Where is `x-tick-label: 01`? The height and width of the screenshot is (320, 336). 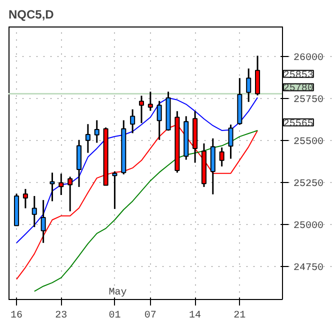
x-tick-label: 01 is located at coordinates (114, 315).